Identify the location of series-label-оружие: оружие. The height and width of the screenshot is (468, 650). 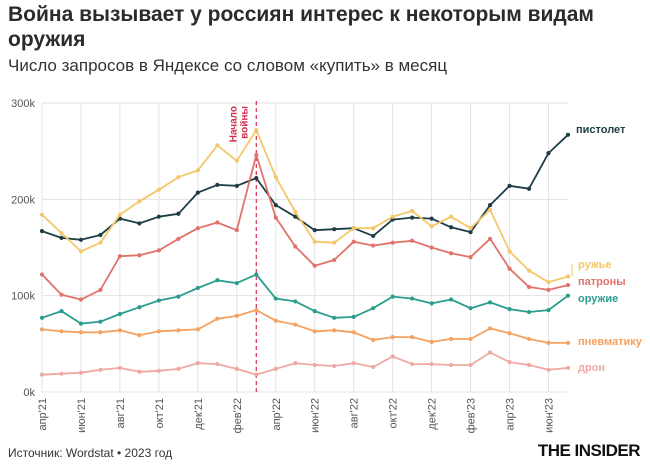
(598, 299).